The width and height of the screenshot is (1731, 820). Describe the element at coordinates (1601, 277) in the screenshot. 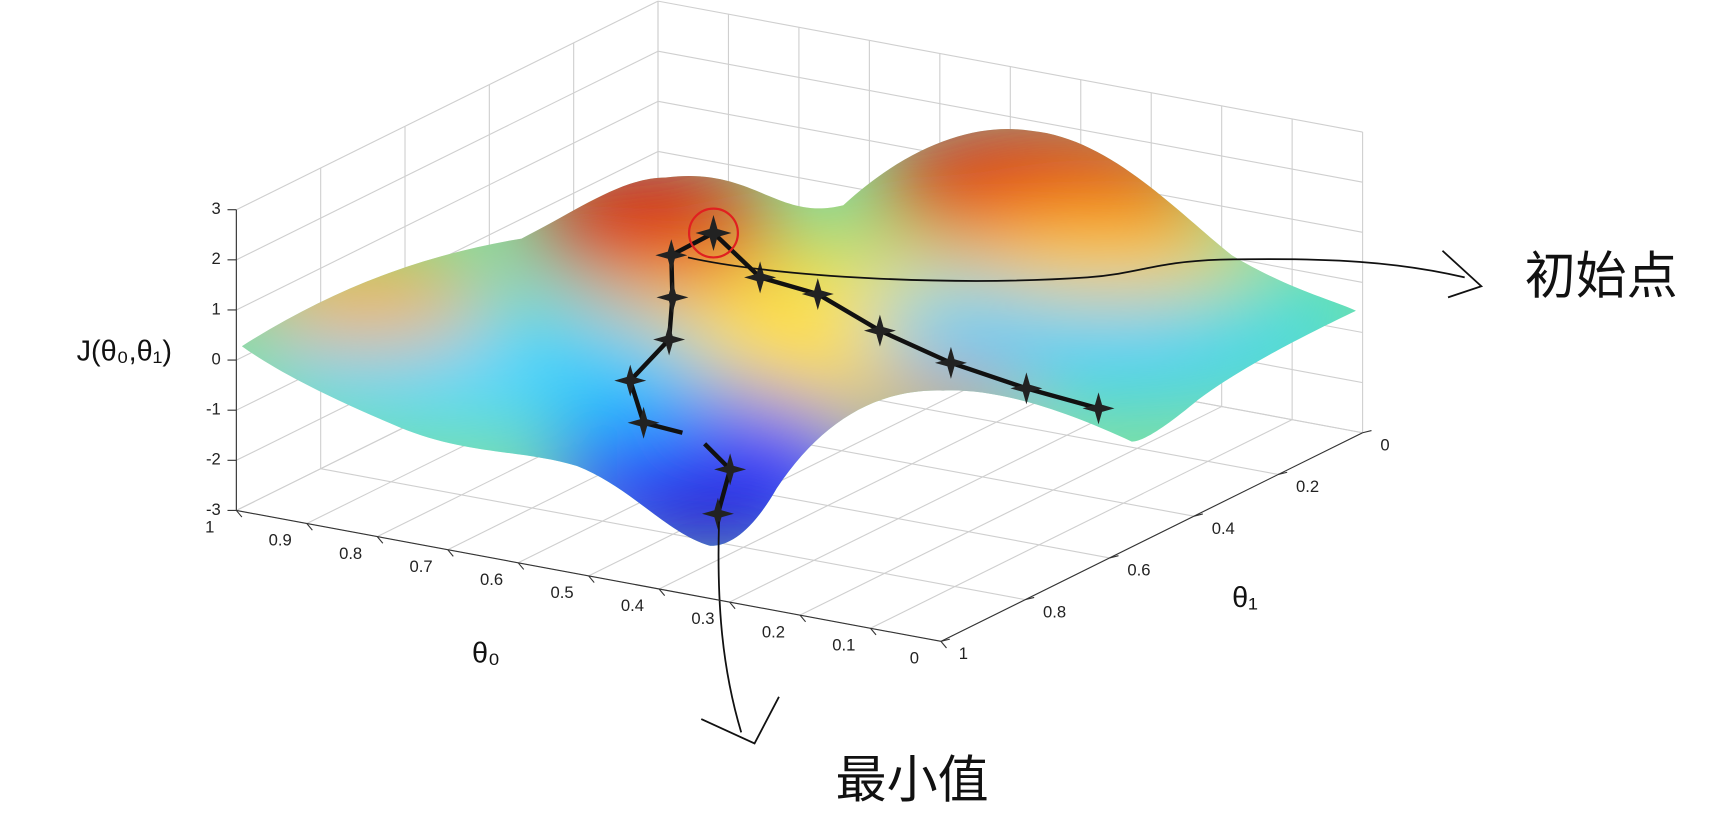

I see `annotation-start: 初始点` at that location.